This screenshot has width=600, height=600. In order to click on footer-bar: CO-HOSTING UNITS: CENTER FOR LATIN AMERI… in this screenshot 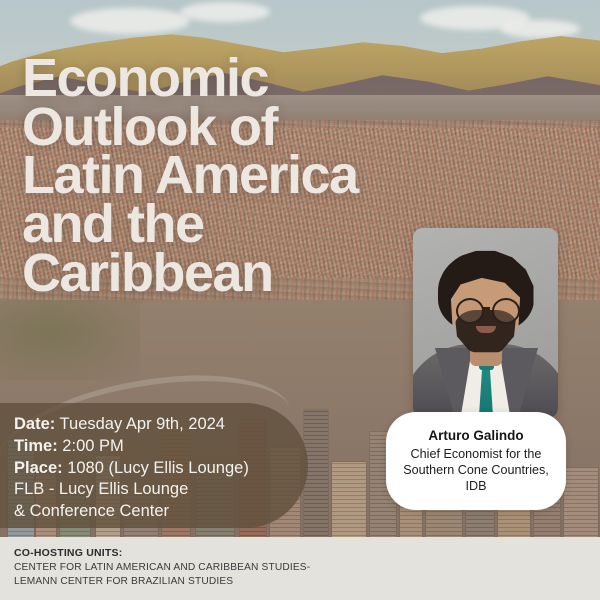, I will do `click(300, 568)`.